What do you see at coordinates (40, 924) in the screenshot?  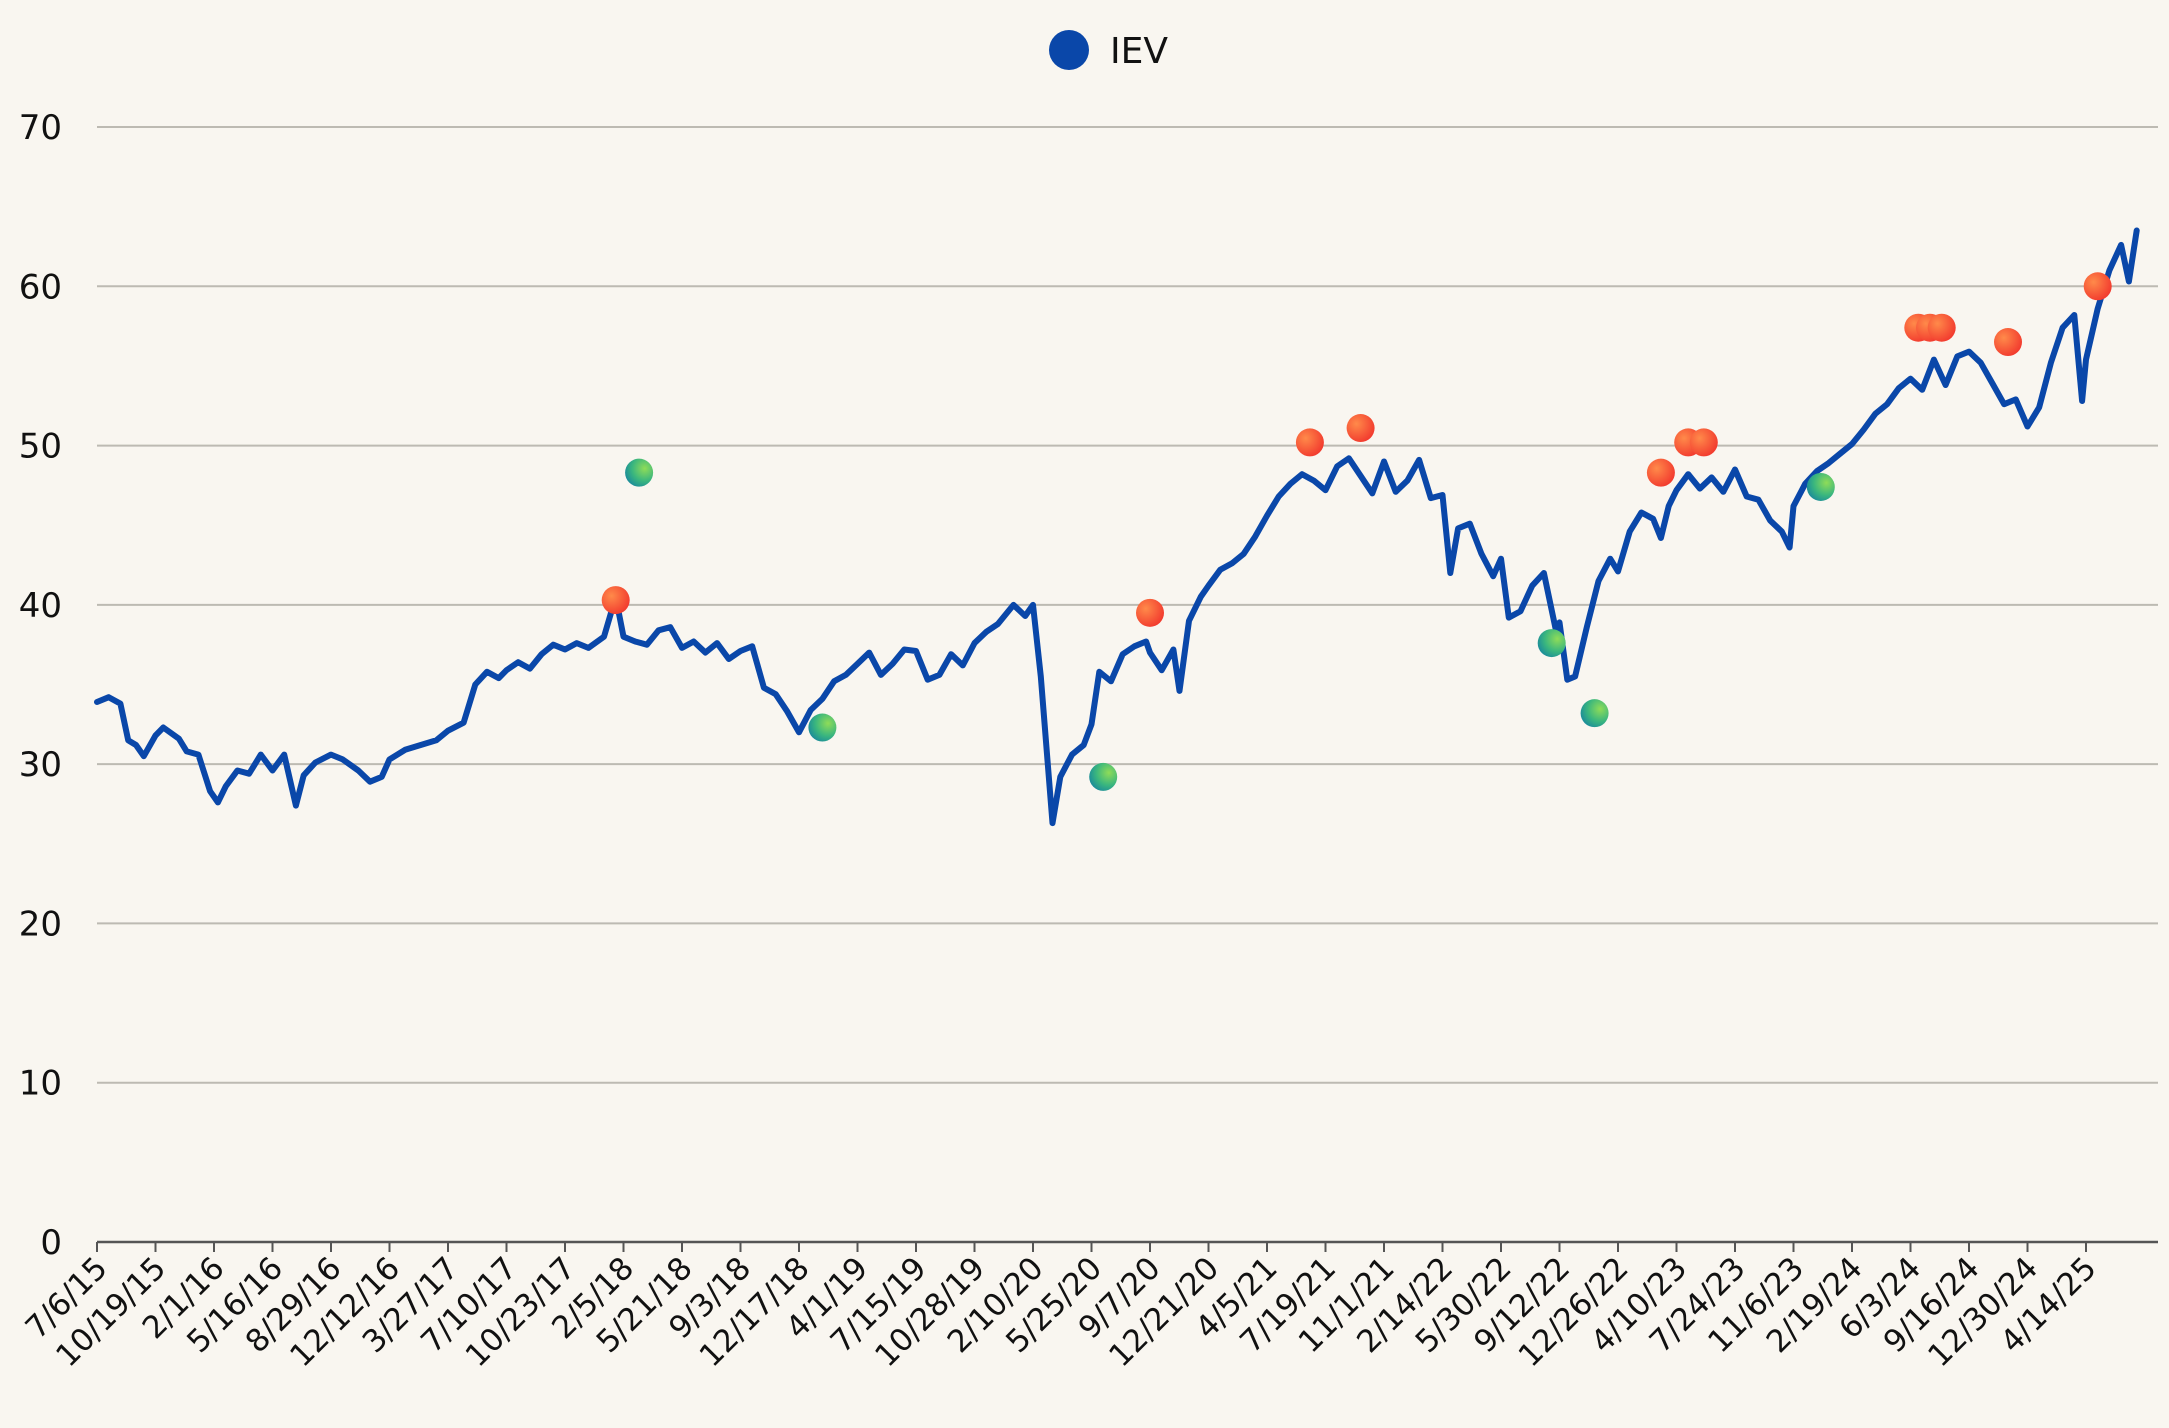 I see `y-tick-label: 20` at bounding box center [40, 924].